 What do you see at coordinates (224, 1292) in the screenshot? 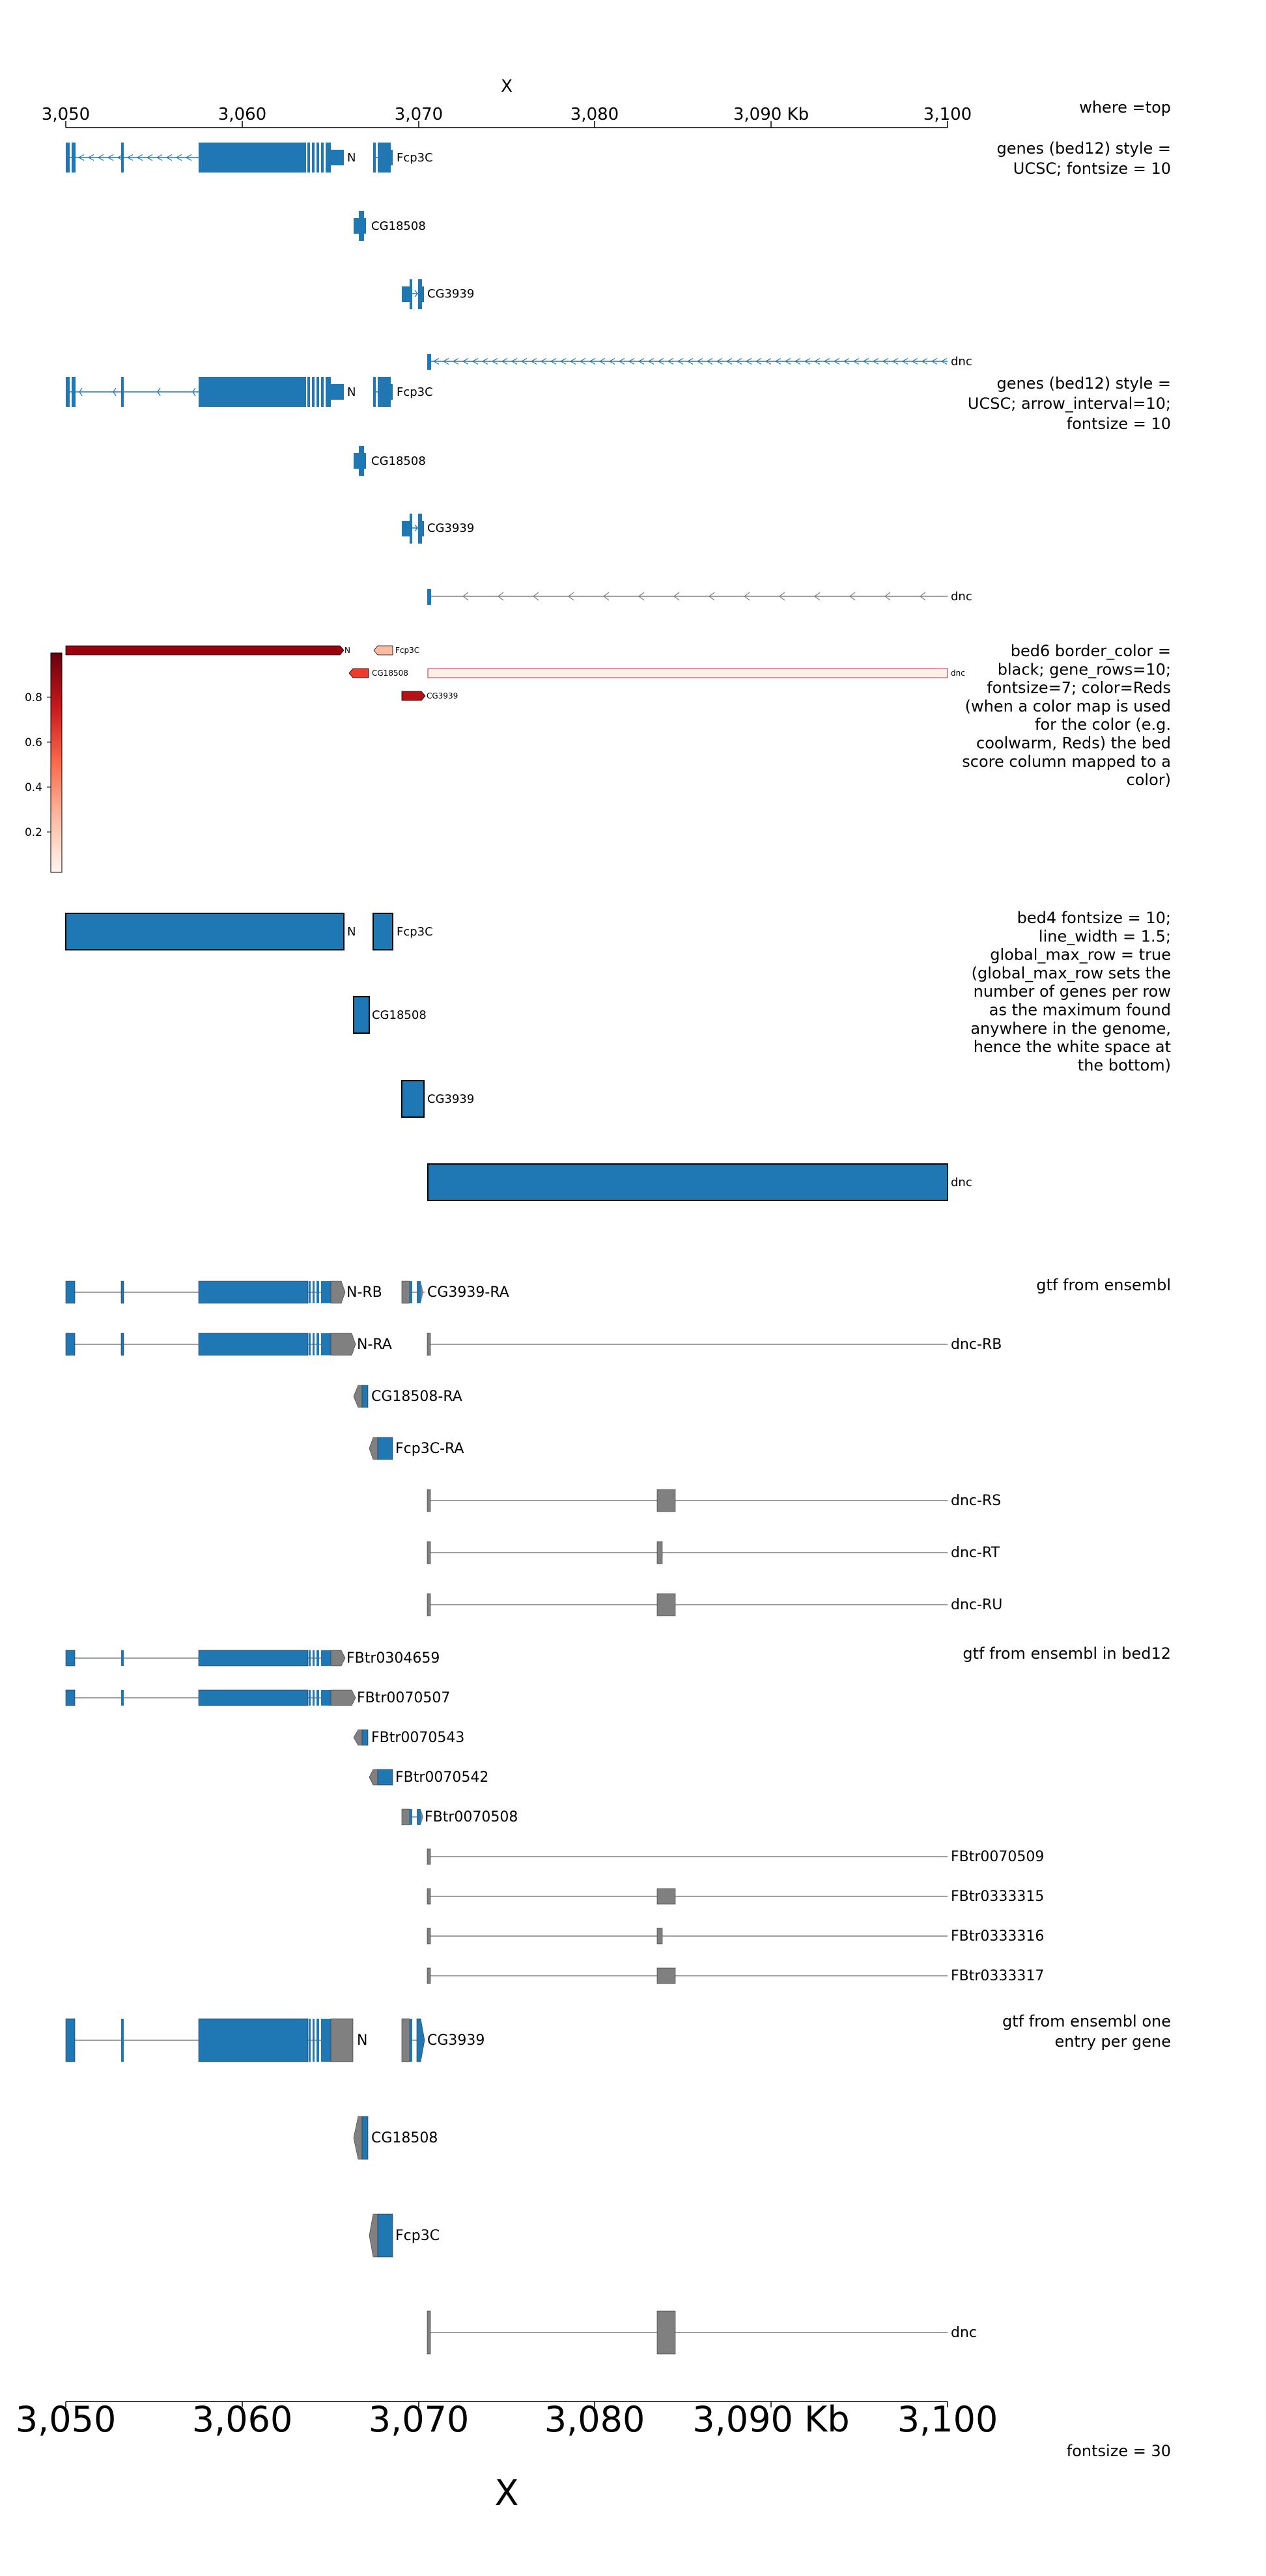
I see `transcript-n-rb: N-RB` at bounding box center [224, 1292].